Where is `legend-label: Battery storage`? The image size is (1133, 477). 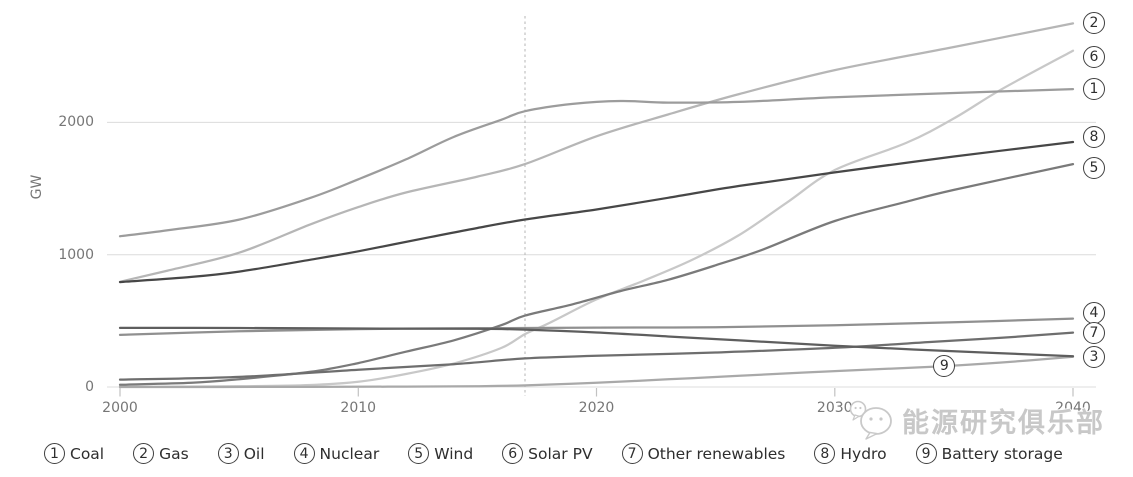 legend-label: Battery storage is located at coordinates (1002, 453).